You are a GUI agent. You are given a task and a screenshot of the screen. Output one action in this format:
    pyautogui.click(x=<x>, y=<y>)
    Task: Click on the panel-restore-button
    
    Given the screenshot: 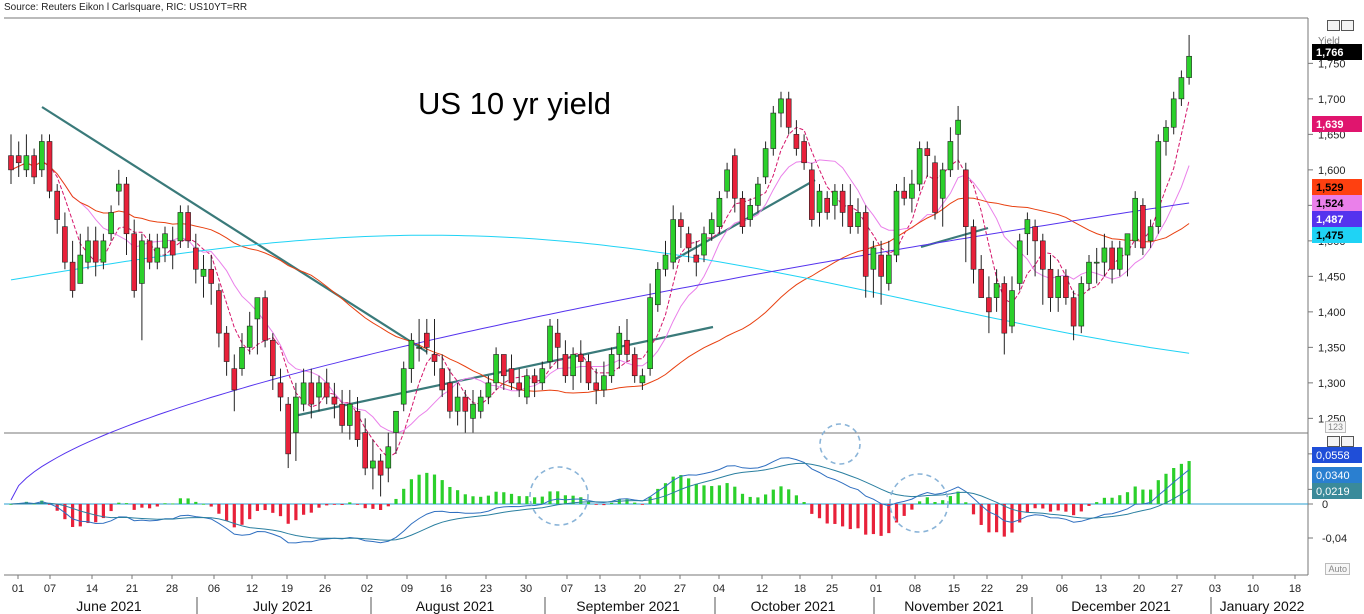 What is the action you would take?
    pyautogui.click(x=1333, y=25)
    